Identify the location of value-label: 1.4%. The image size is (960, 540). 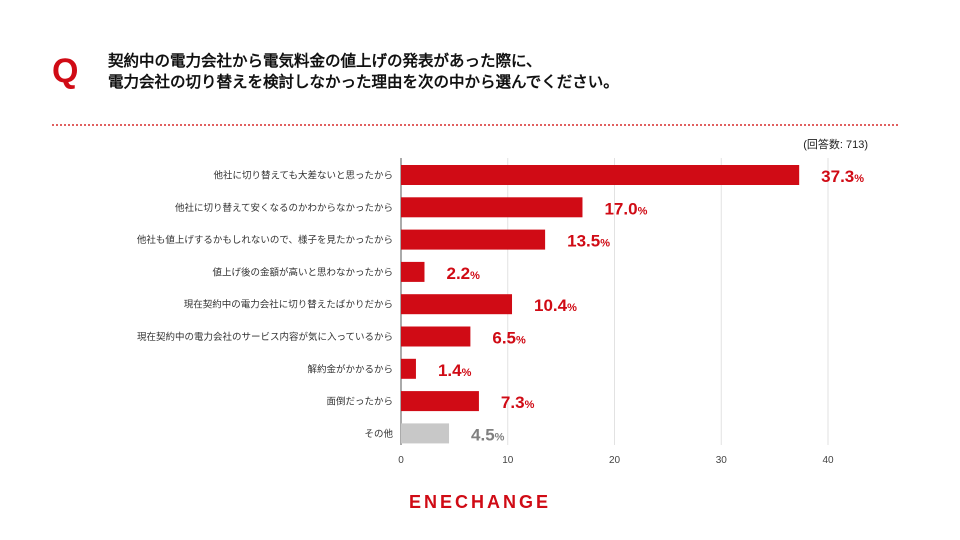
(455, 370).